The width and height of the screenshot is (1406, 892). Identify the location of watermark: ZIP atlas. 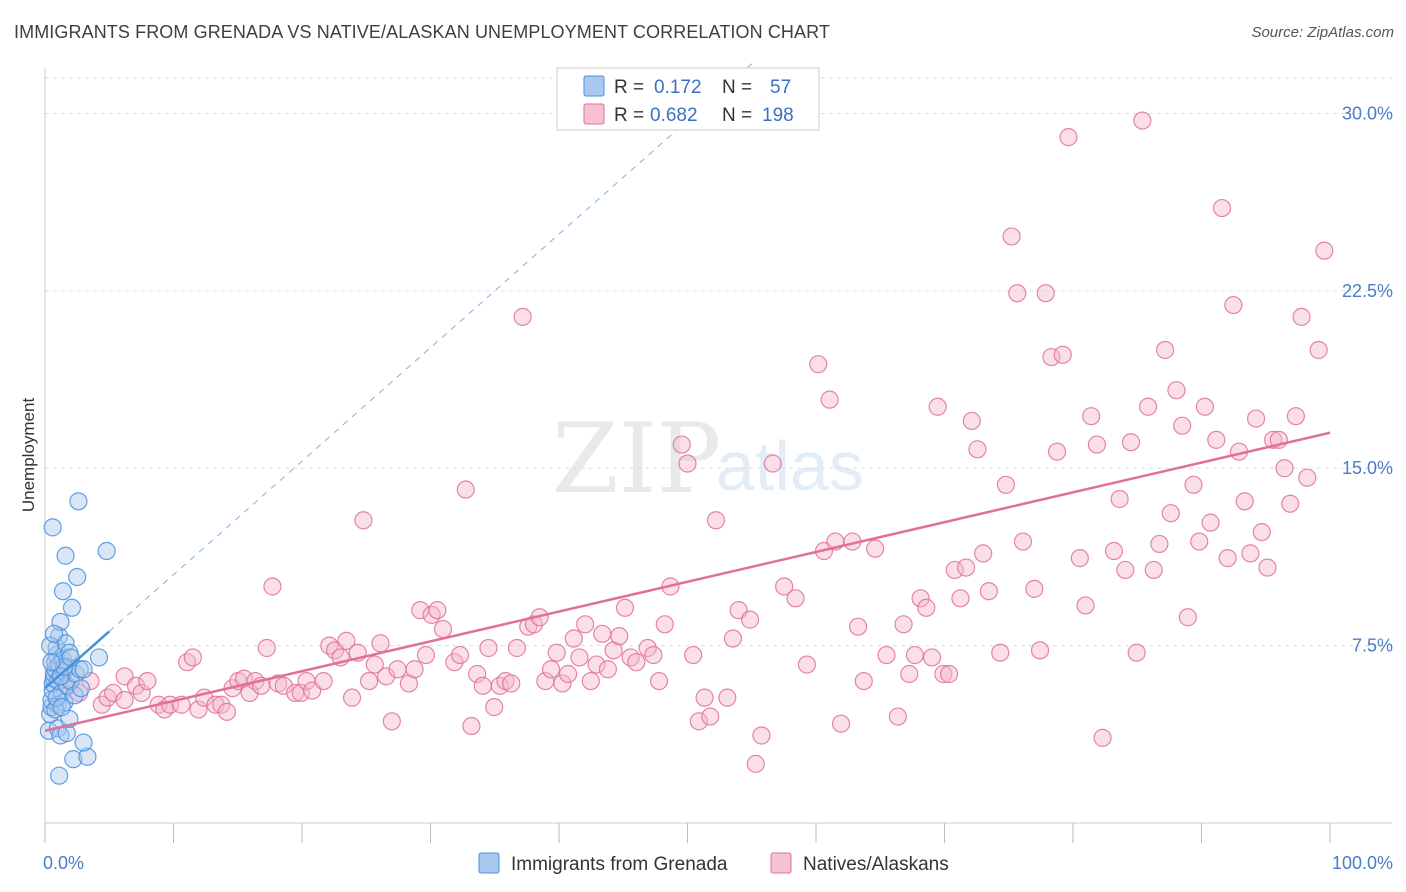
(708, 459).